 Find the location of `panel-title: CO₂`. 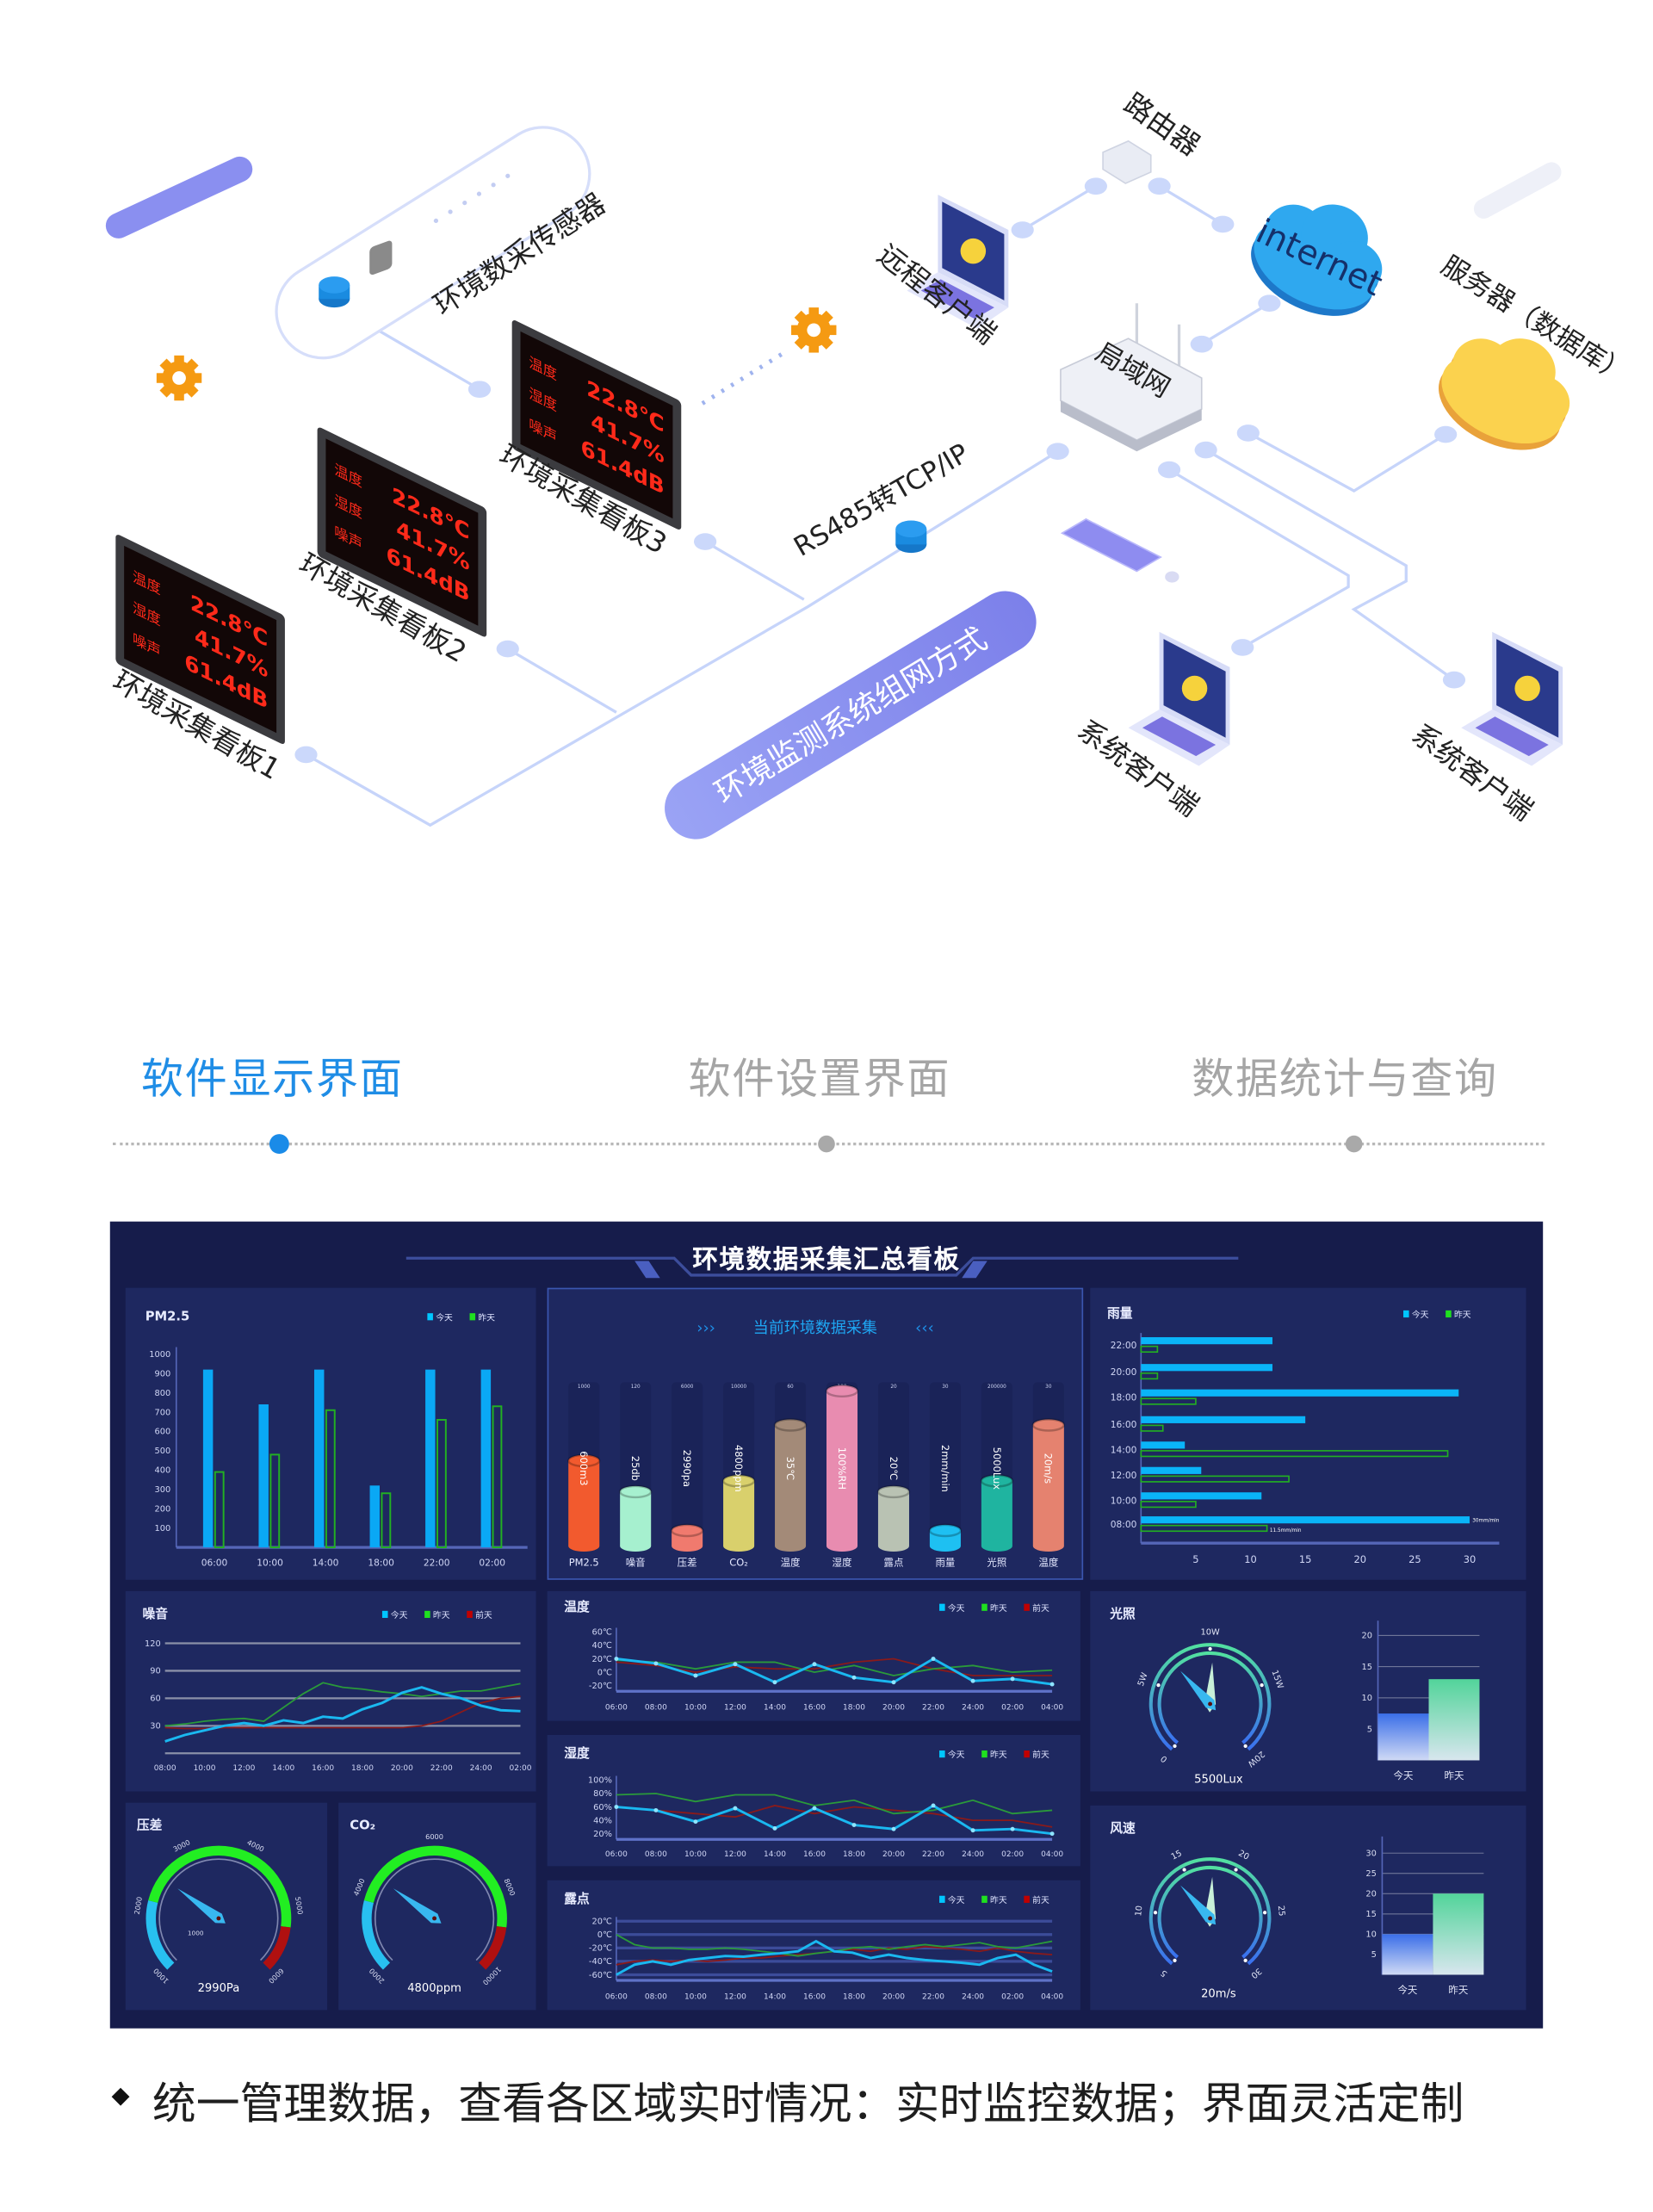

panel-title: CO₂ is located at coordinates (363, 1826).